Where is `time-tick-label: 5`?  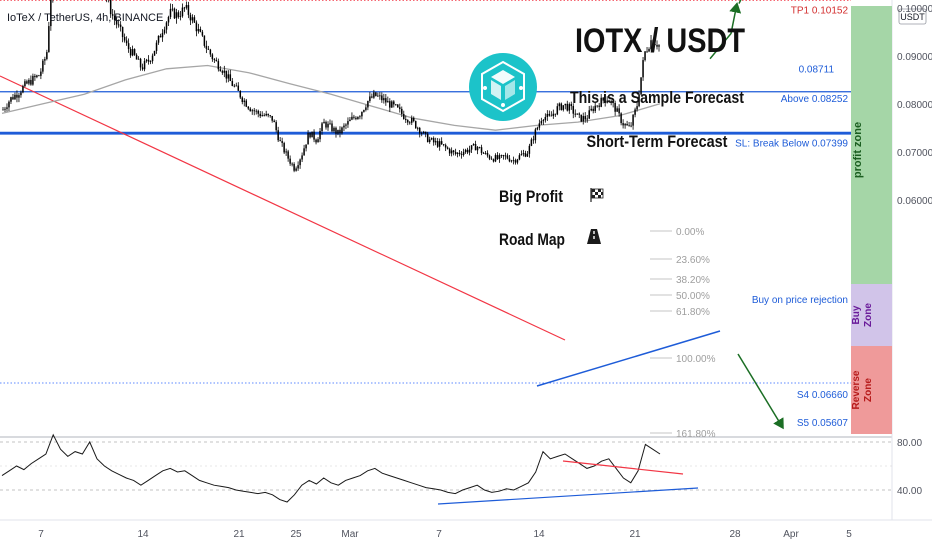
time-tick-label: 5 is located at coordinates (849, 534).